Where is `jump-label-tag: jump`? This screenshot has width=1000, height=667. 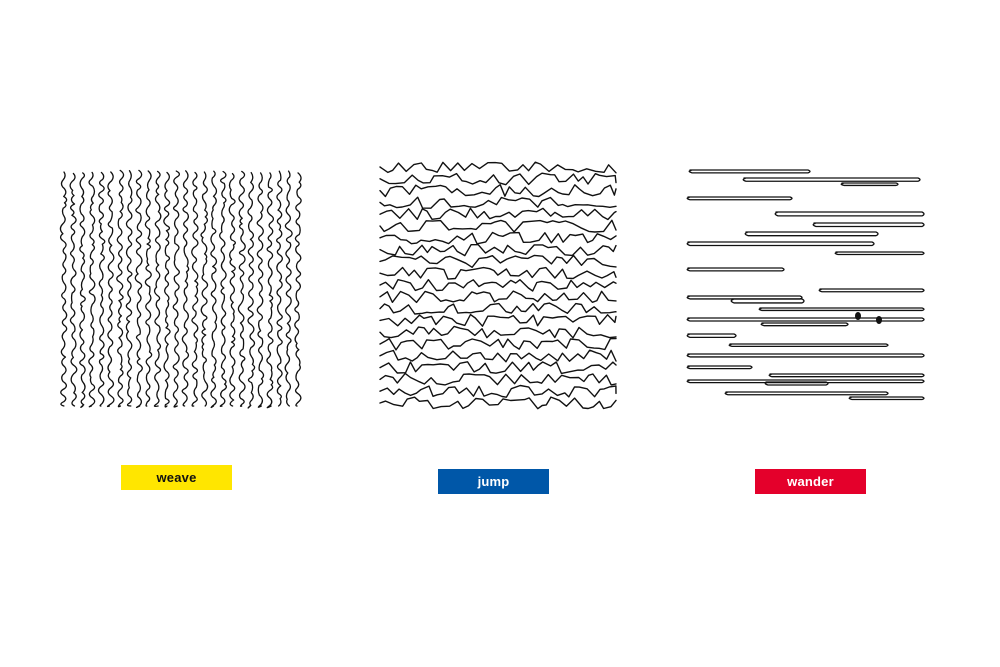 jump-label-tag: jump is located at coordinates (493, 481).